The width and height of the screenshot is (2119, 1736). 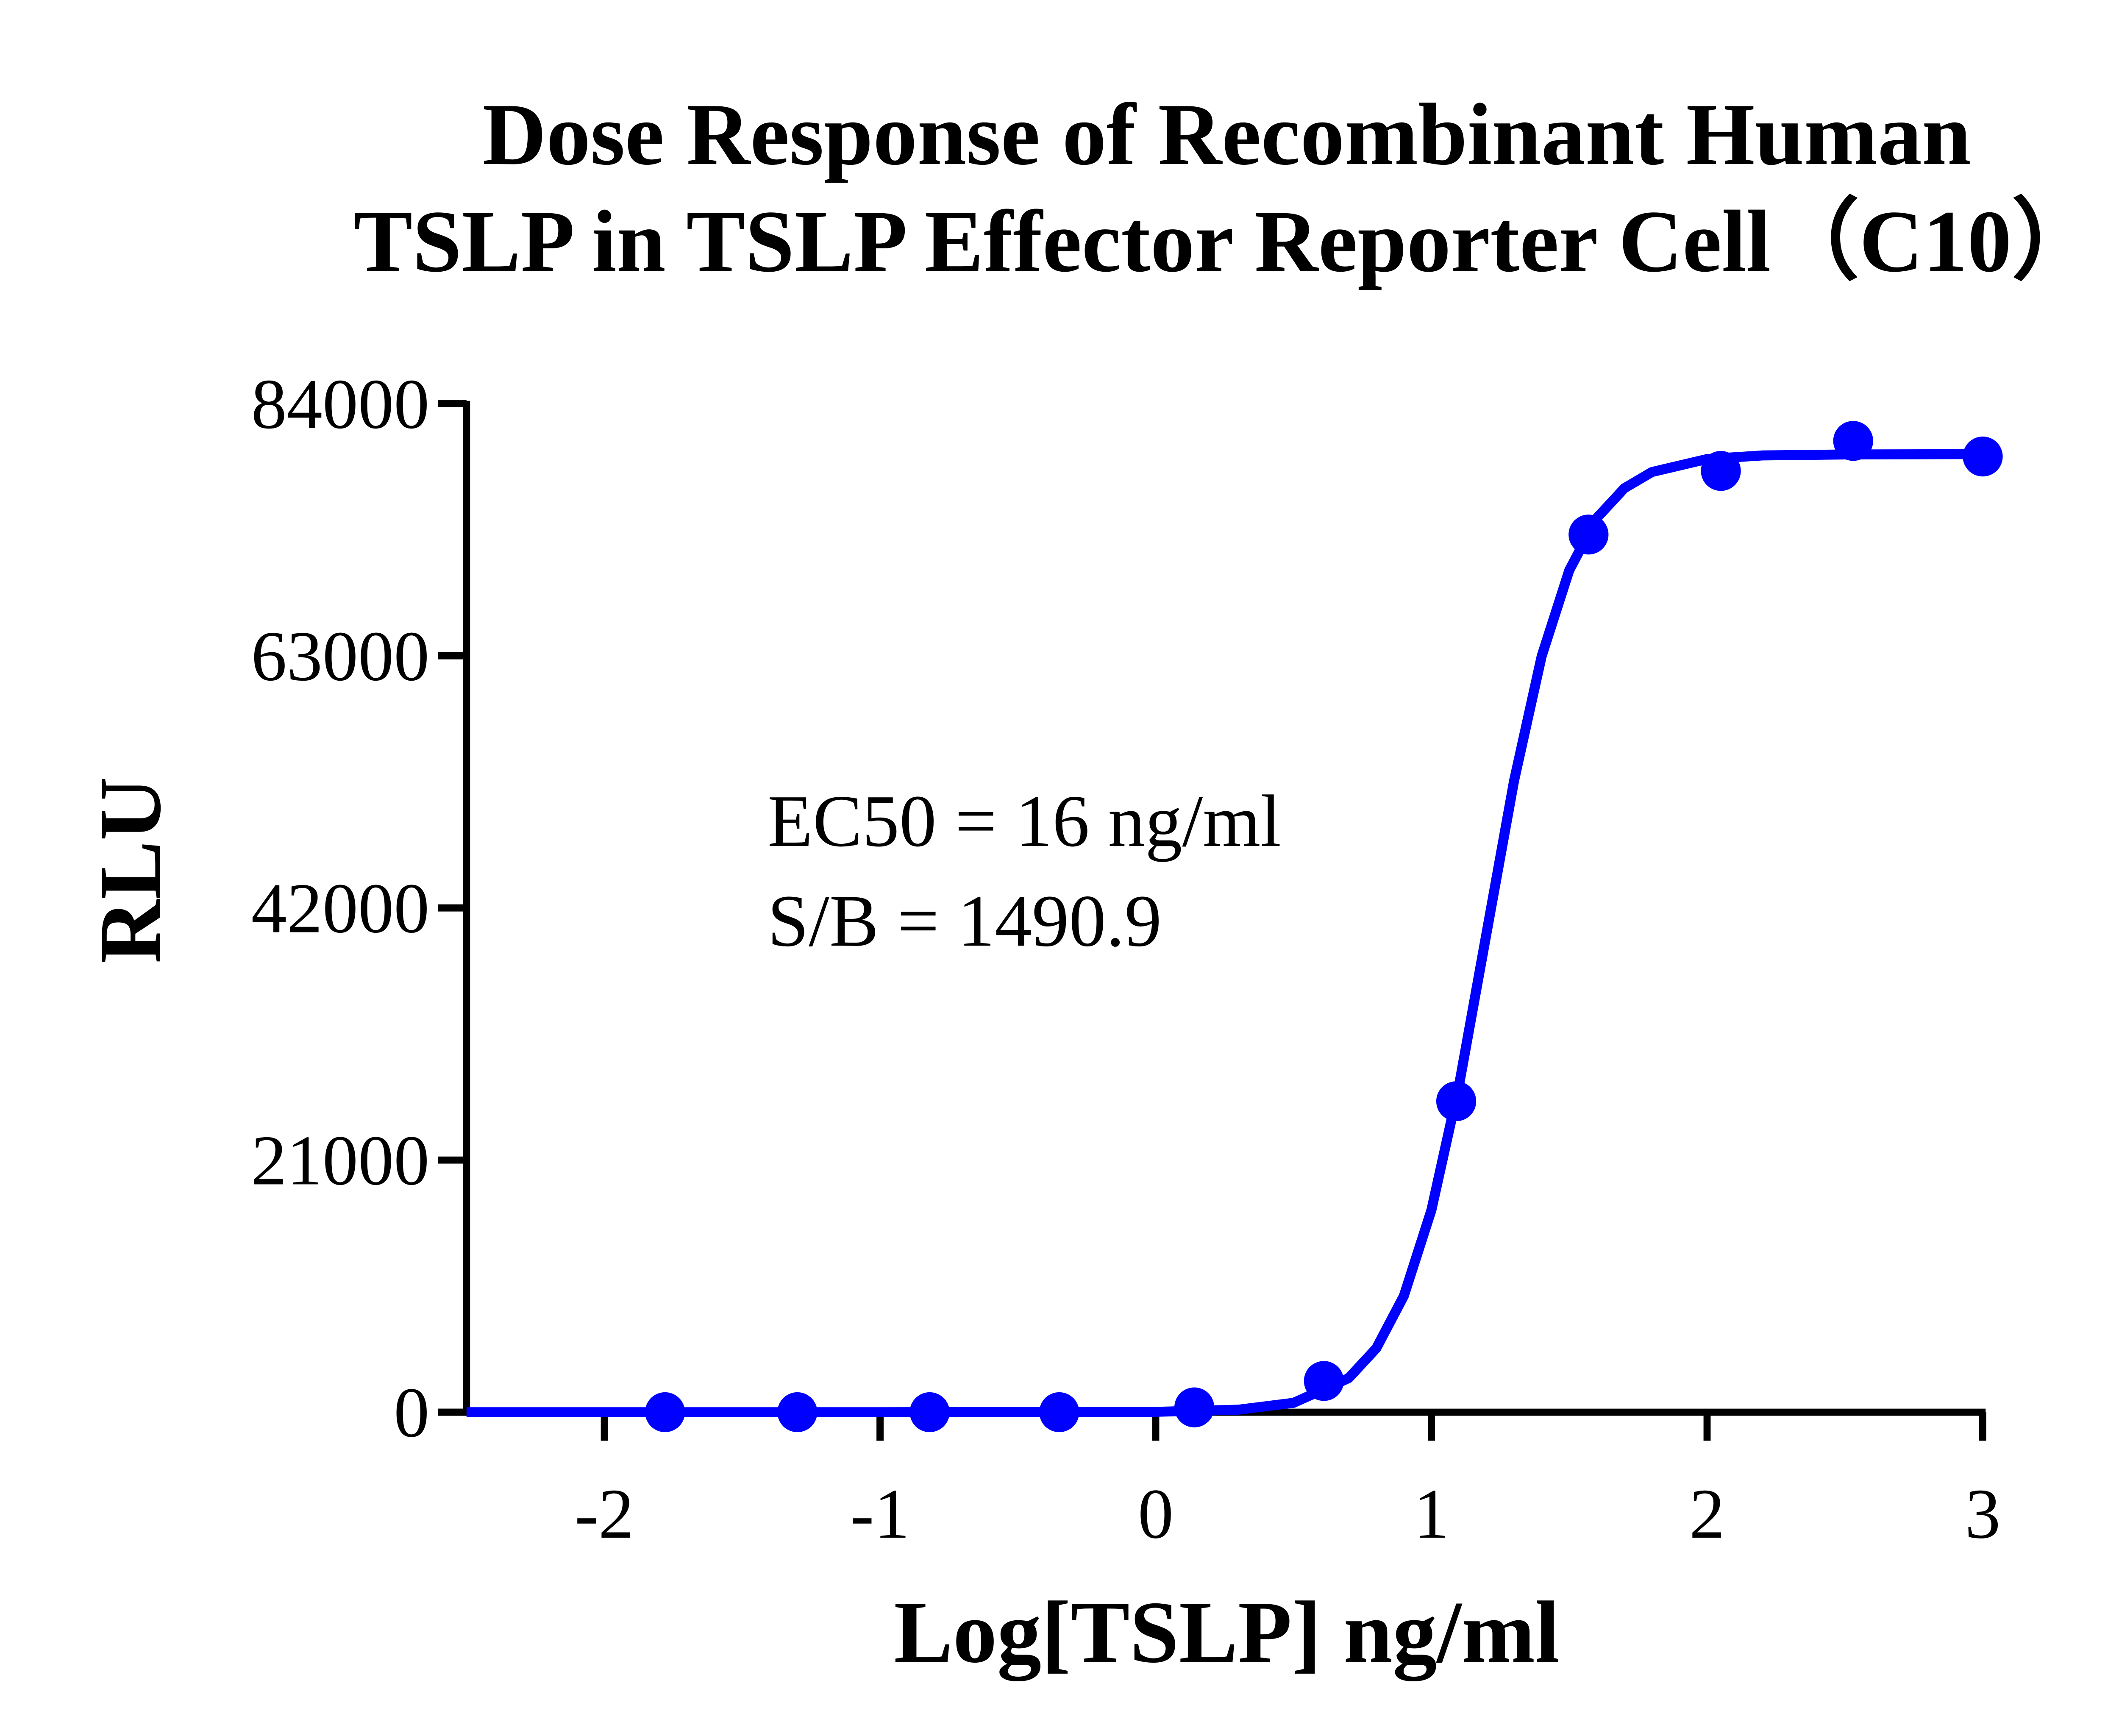 I want to click on x-tick-label: 2, so click(x=1707, y=1513).